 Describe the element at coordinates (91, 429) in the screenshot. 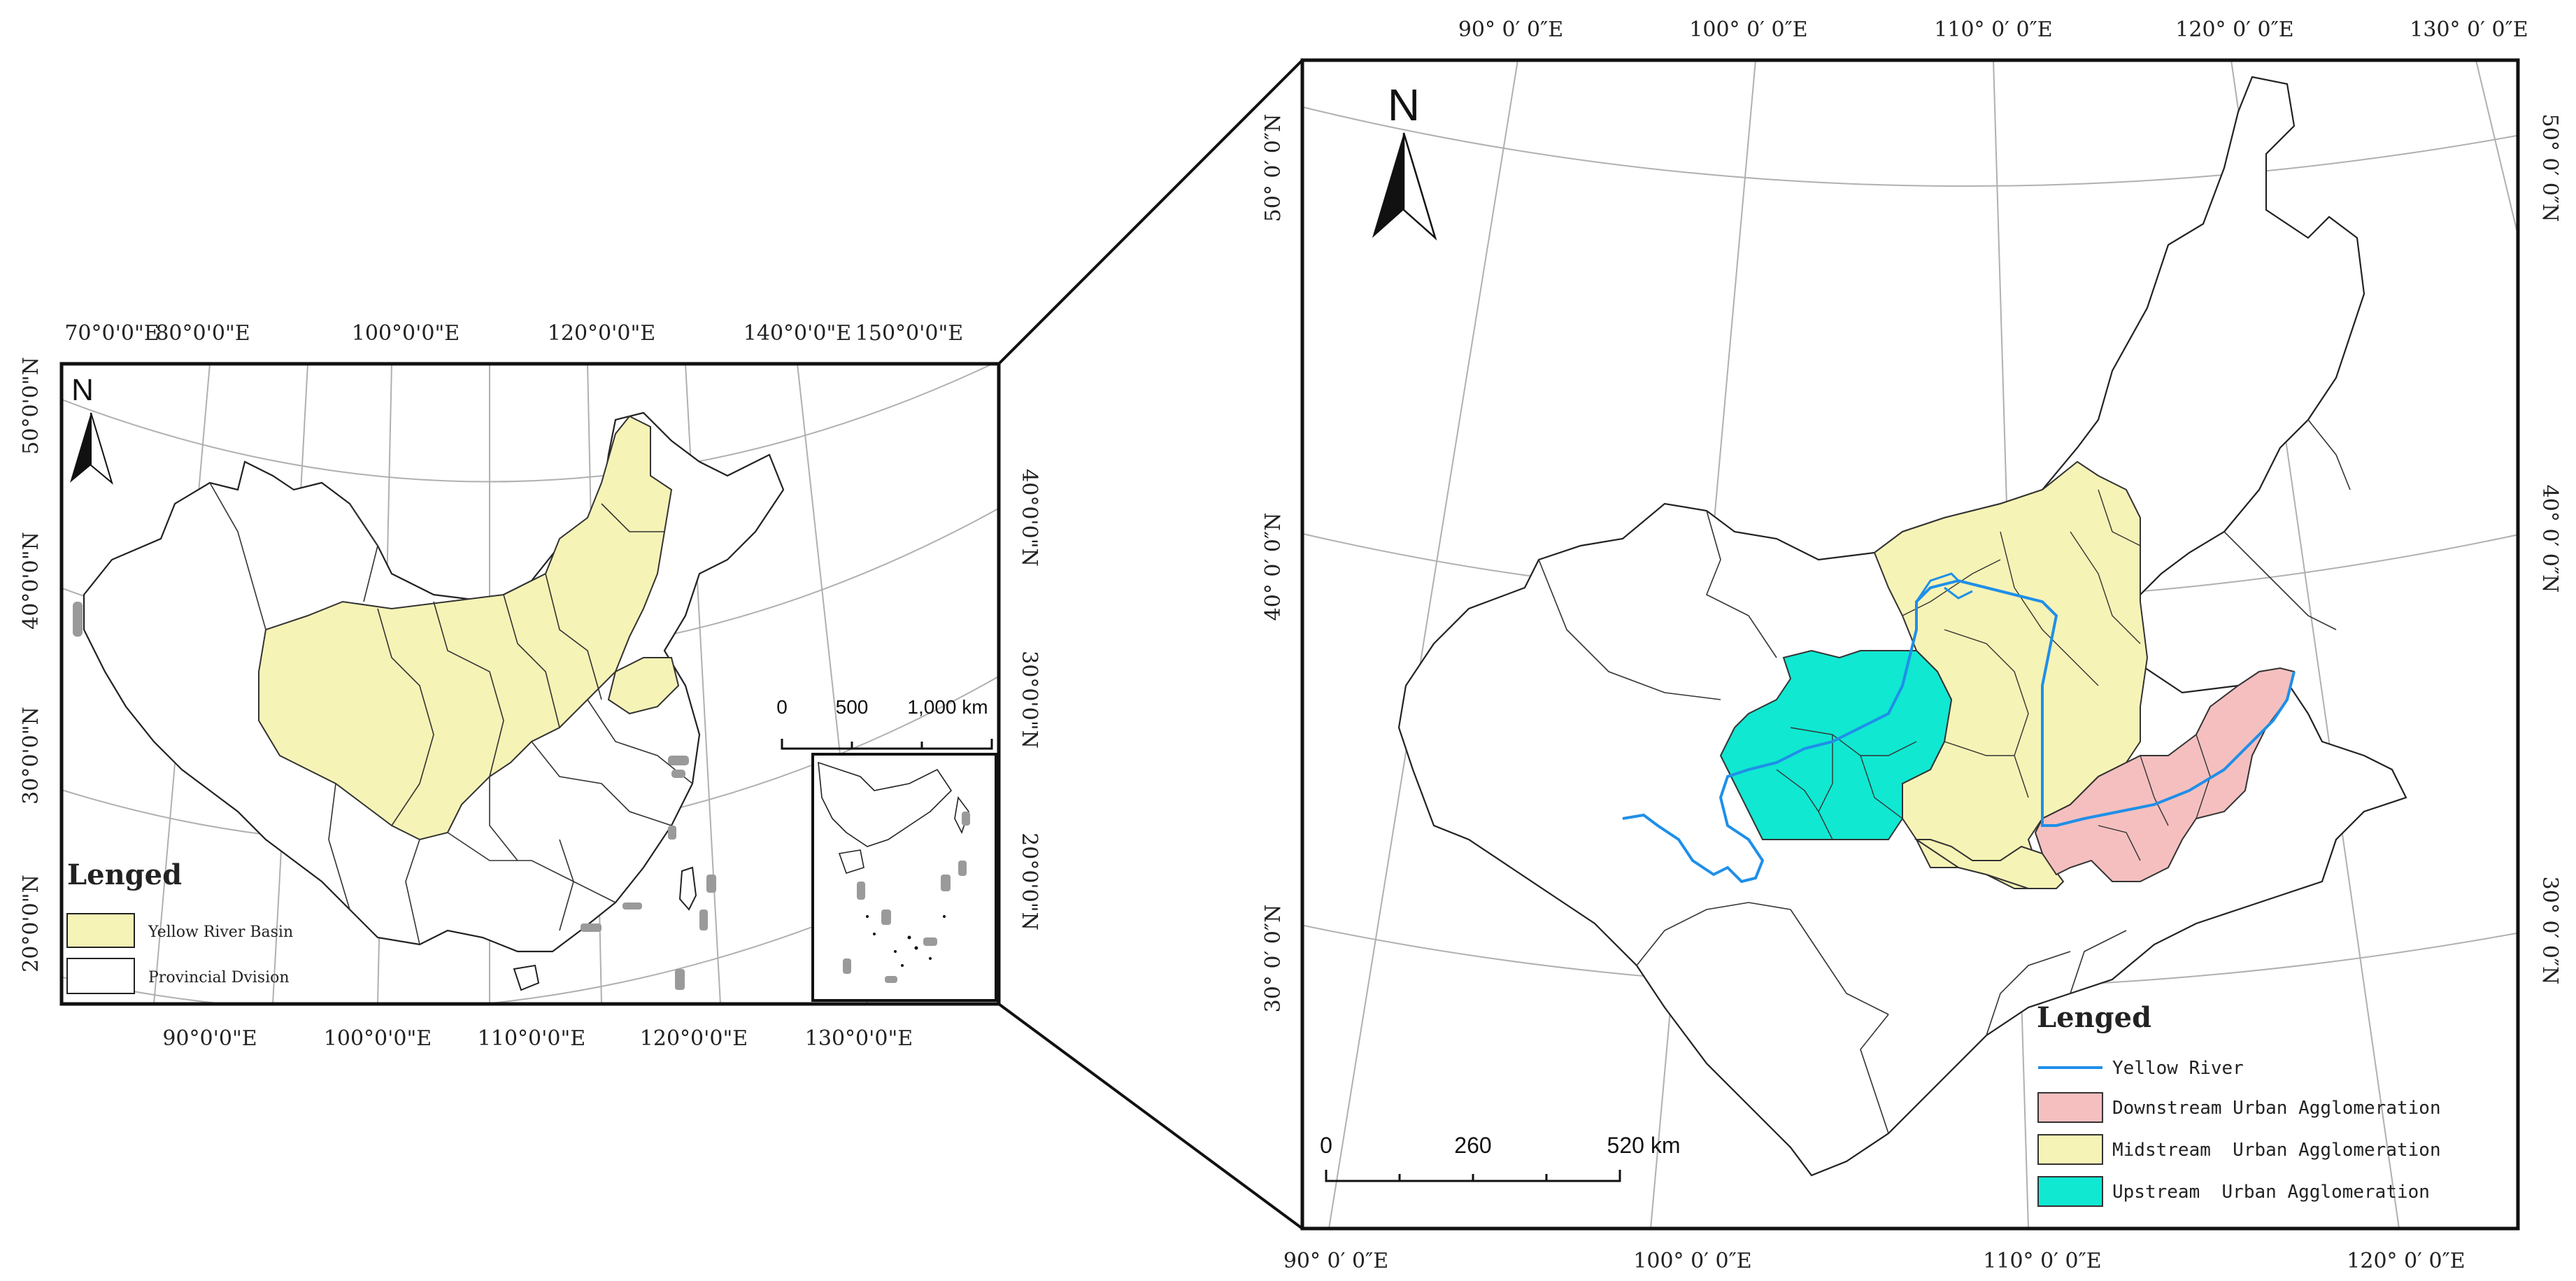

I see `overview-north-arrow: N` at that location.